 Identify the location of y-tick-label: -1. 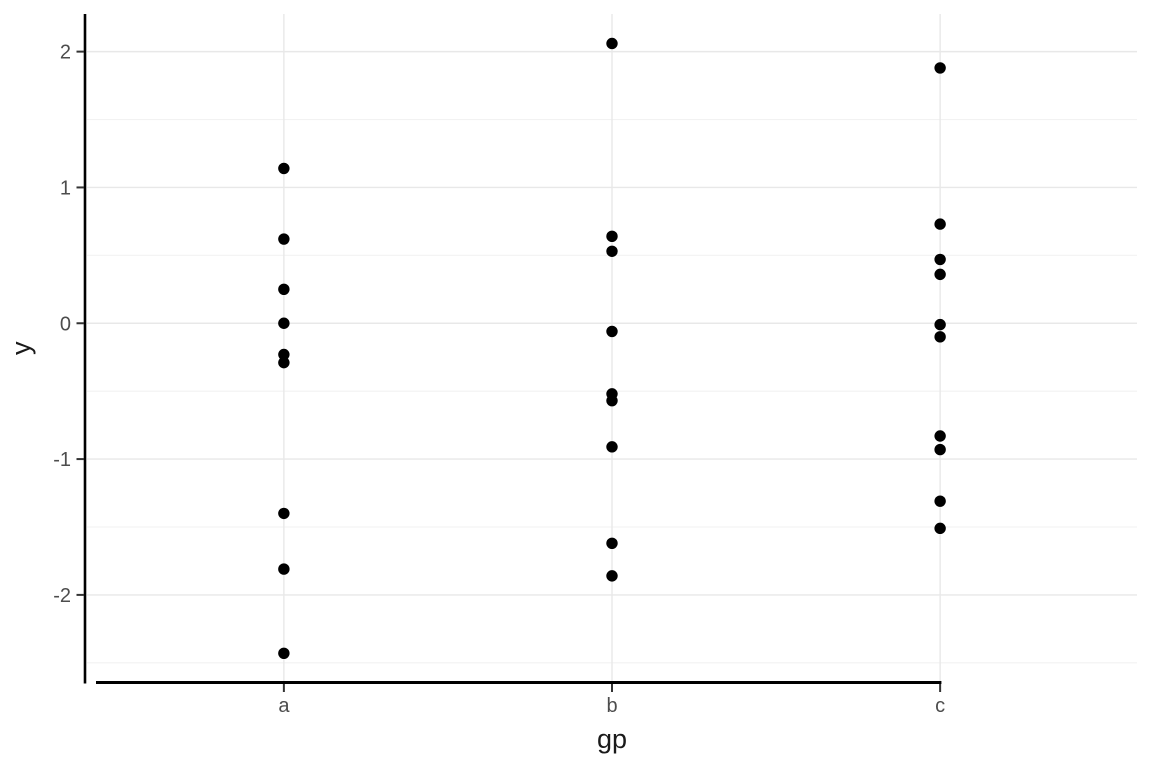
(62, 460).